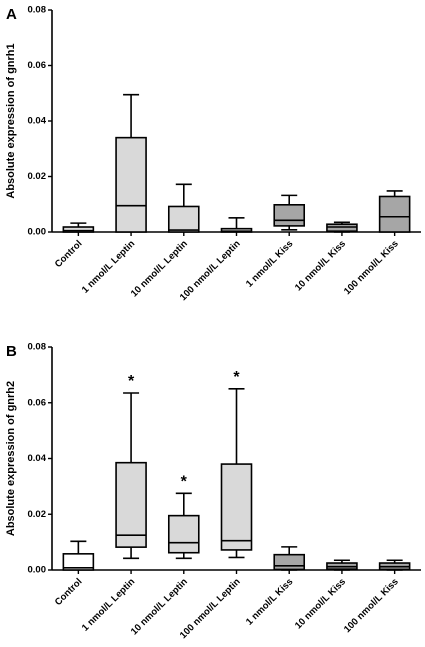  I want to click on y-axis-title: Absolute expression of gnrh1, so click(11, 120).